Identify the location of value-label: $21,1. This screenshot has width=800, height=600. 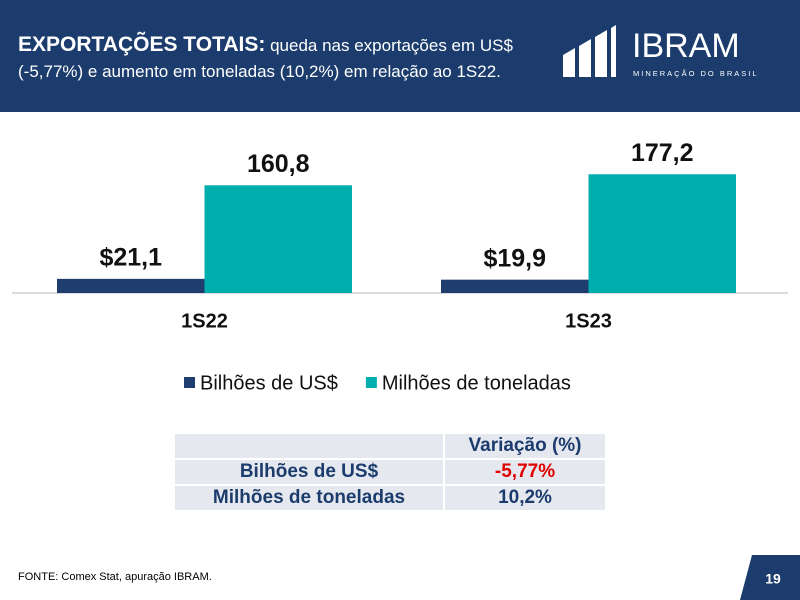
(130, 257).